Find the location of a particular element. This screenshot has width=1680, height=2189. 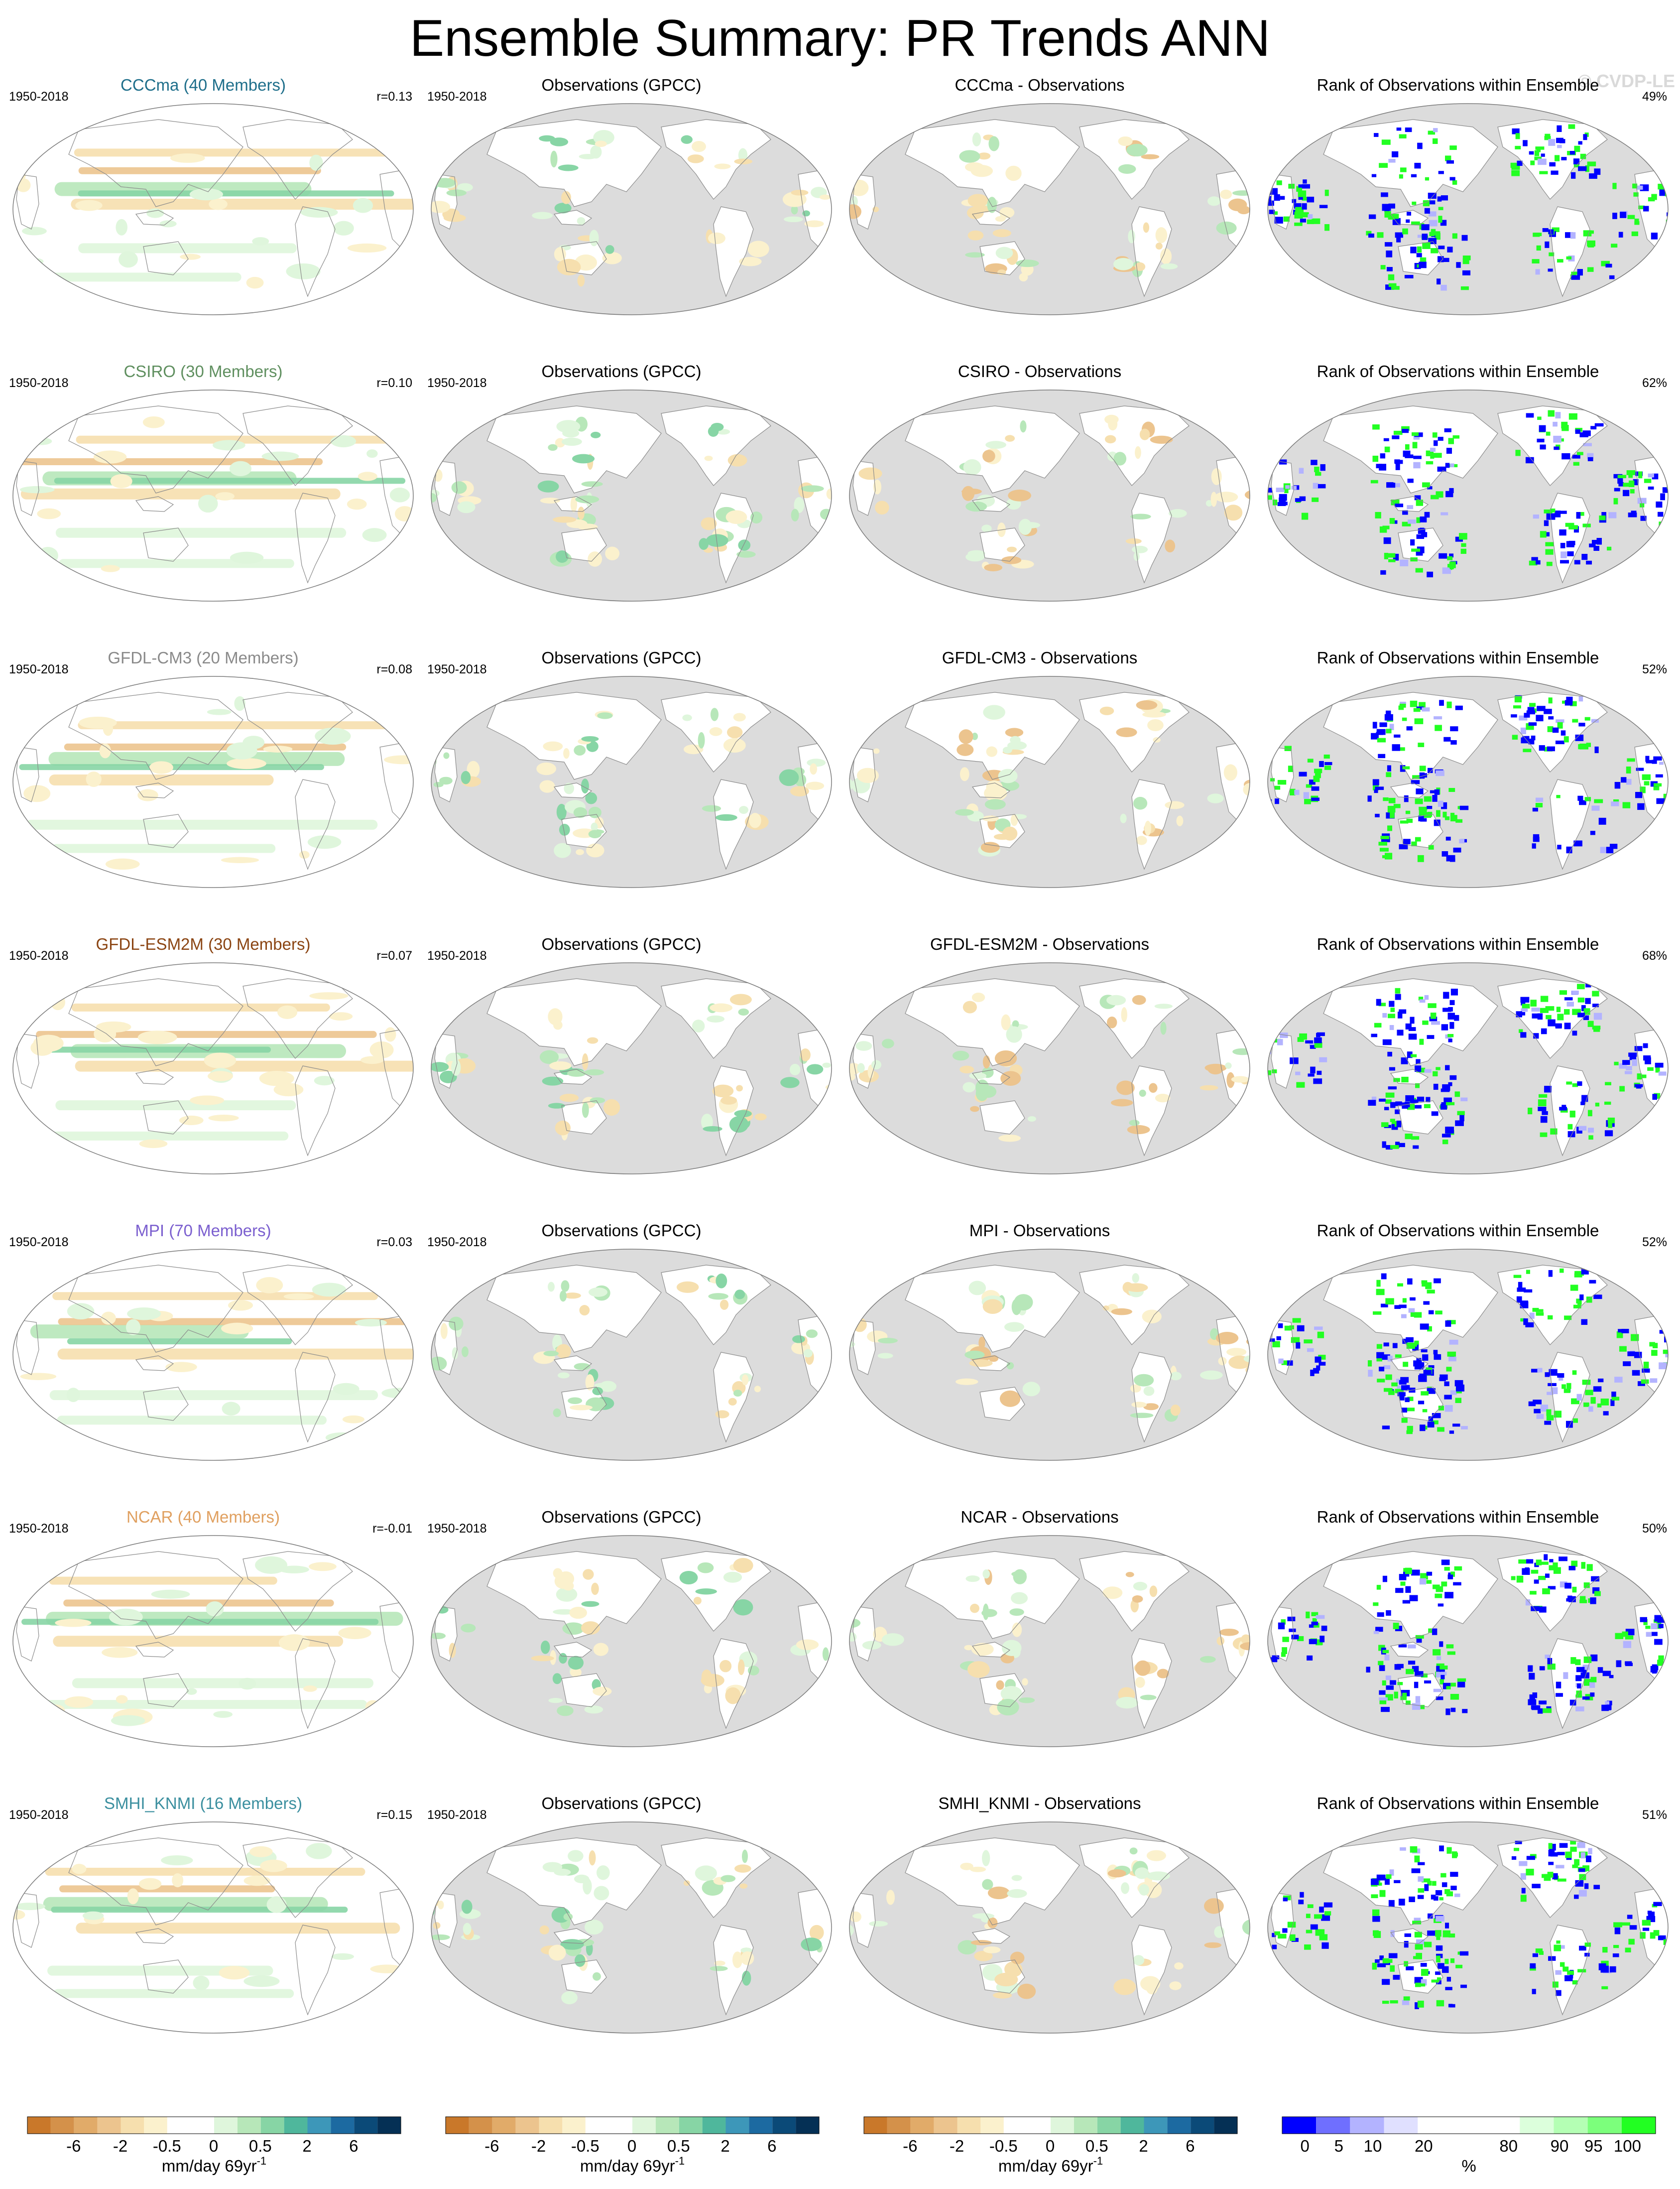

pattern-correlation: r=0.08 is located at coordinates (394, 669).